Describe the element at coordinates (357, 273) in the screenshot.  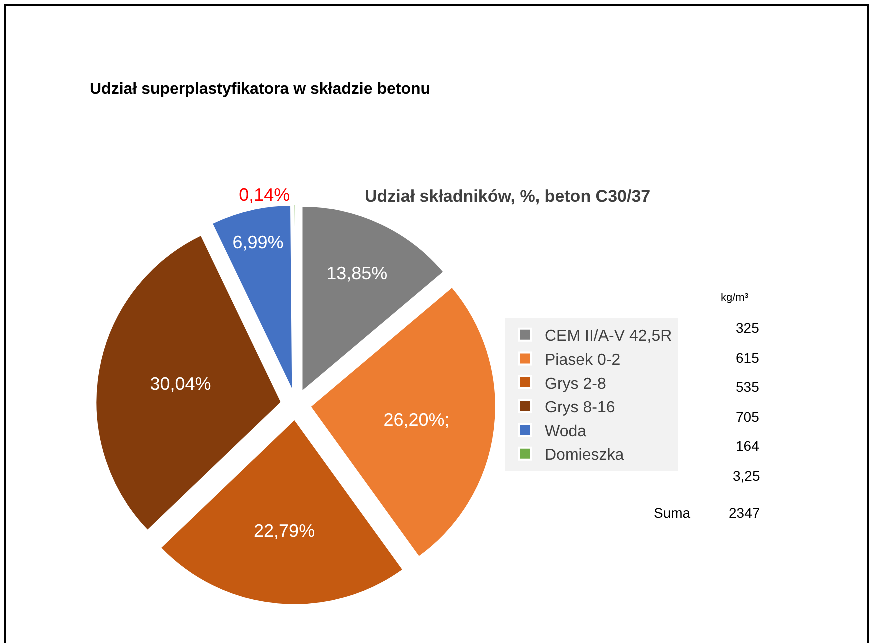
I see `data-label: 13,85%` at that location.